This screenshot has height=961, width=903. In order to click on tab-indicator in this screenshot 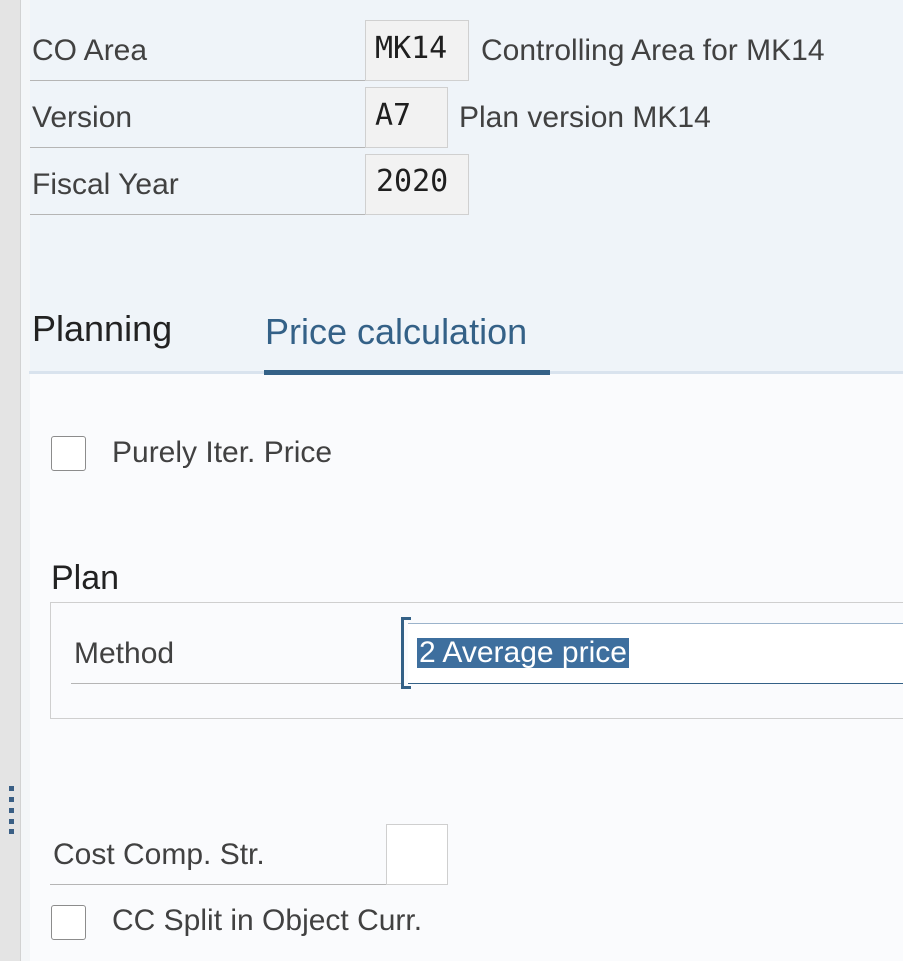, I will do `click(407, 372)`.